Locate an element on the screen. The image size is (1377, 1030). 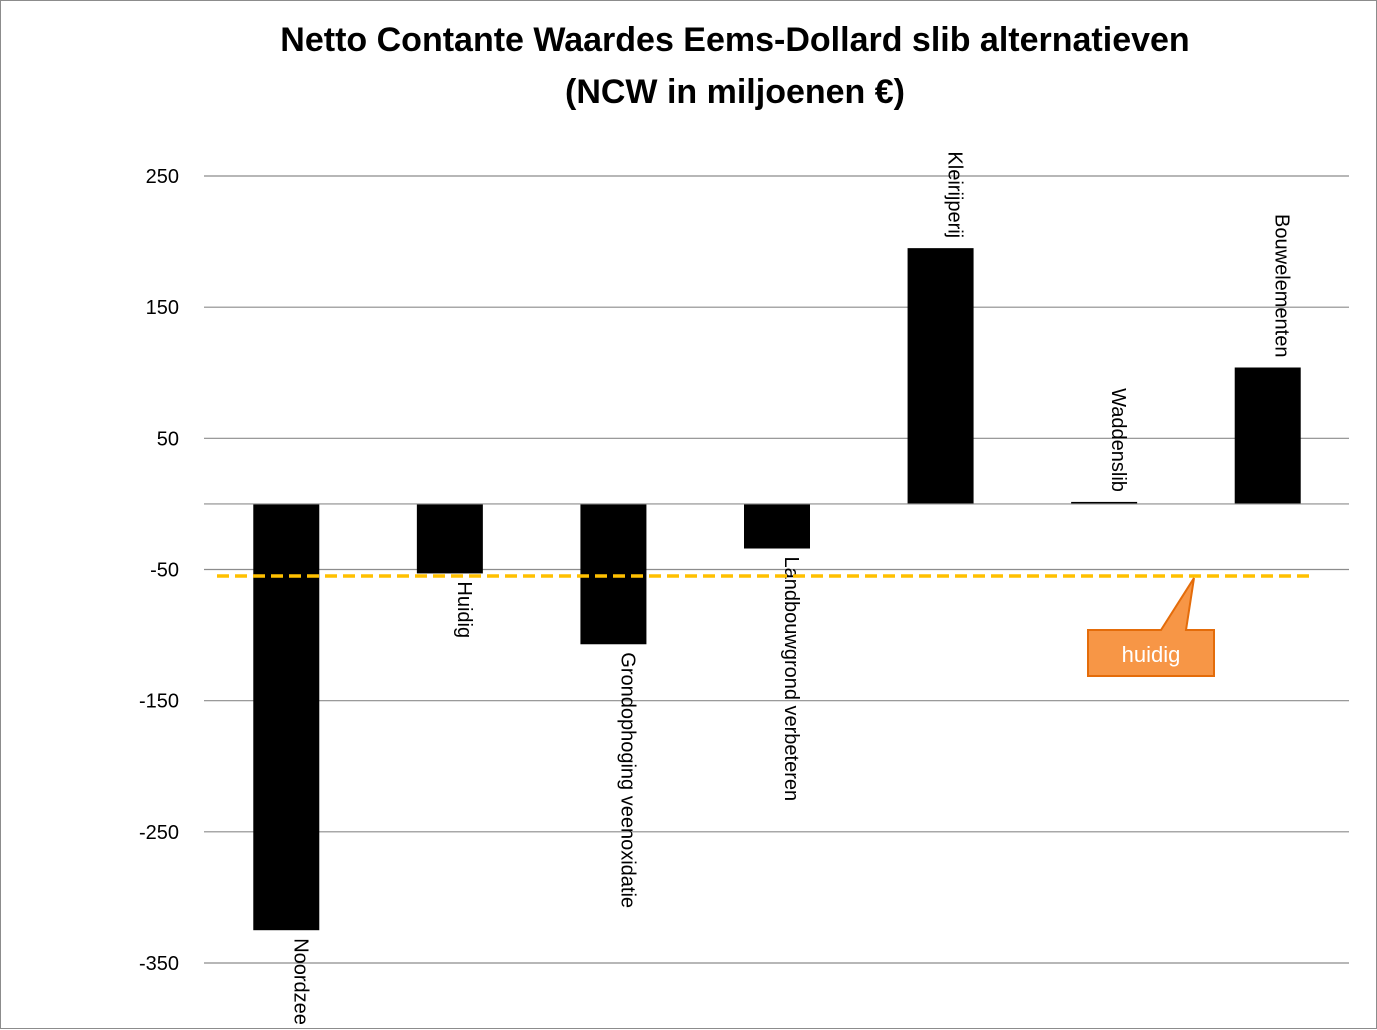
y-tick-label: 50 is located at coordinates (168, 439).